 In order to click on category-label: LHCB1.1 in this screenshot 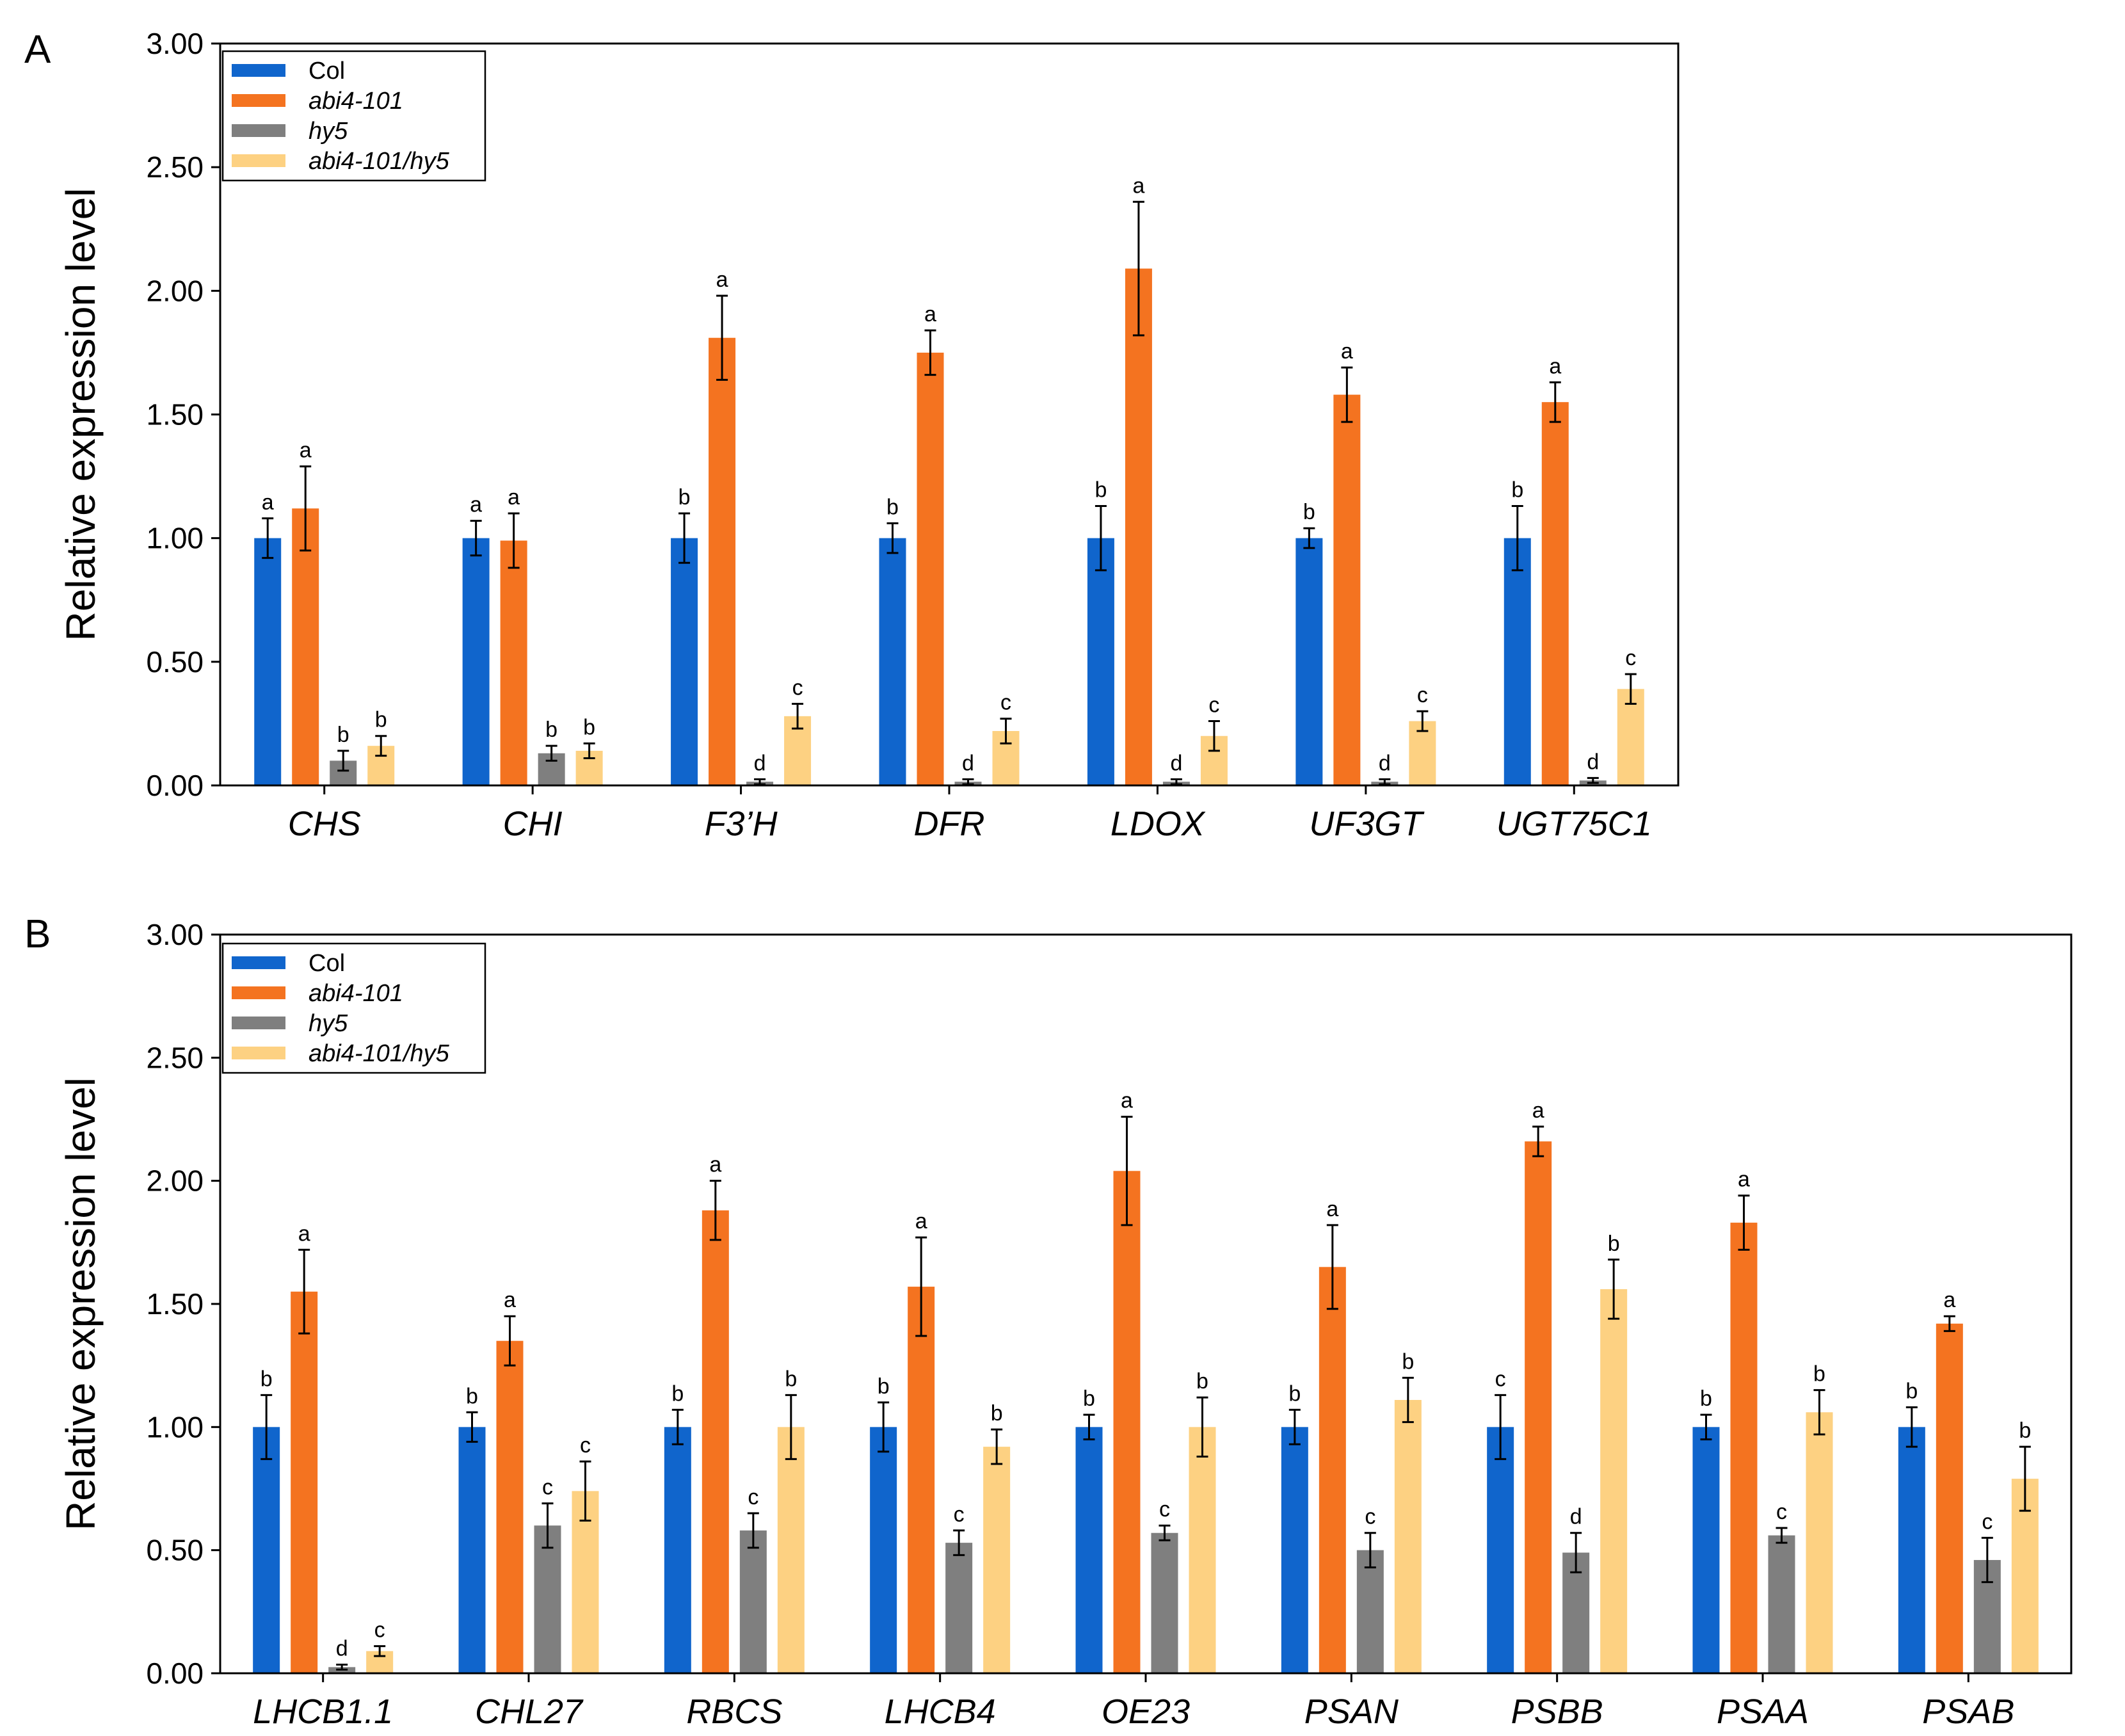, I will do `click(323, 1711)`.